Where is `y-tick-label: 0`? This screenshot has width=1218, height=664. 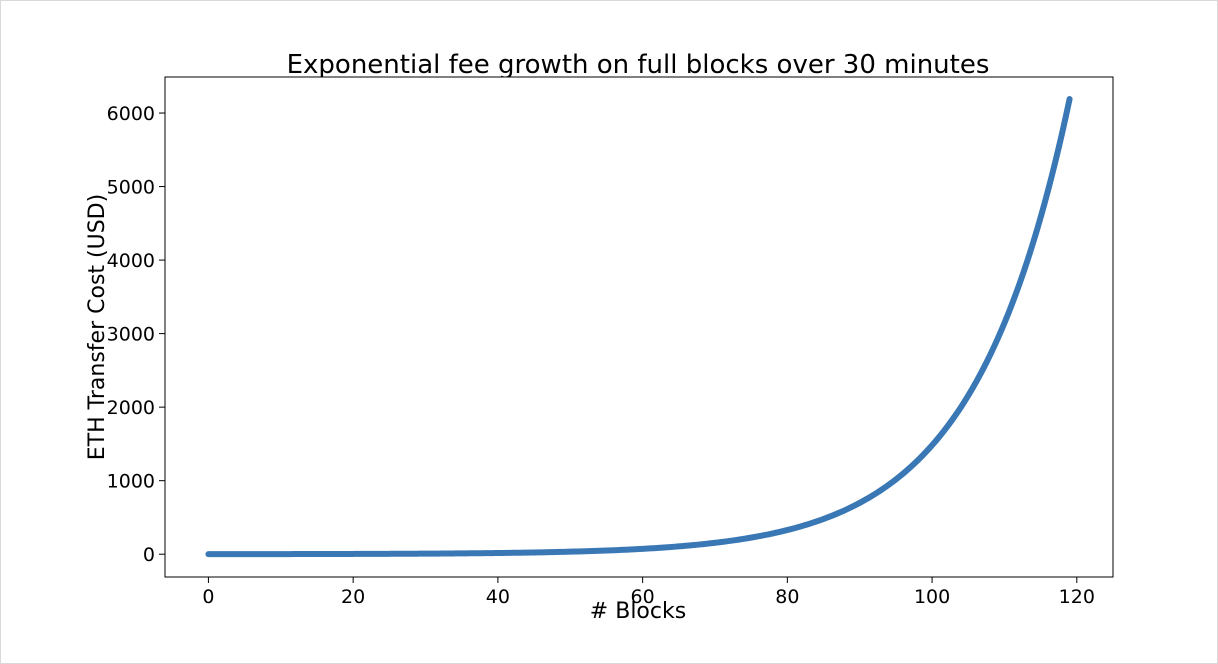 y-tick-label: 0 is located at coordinates (149, 555).